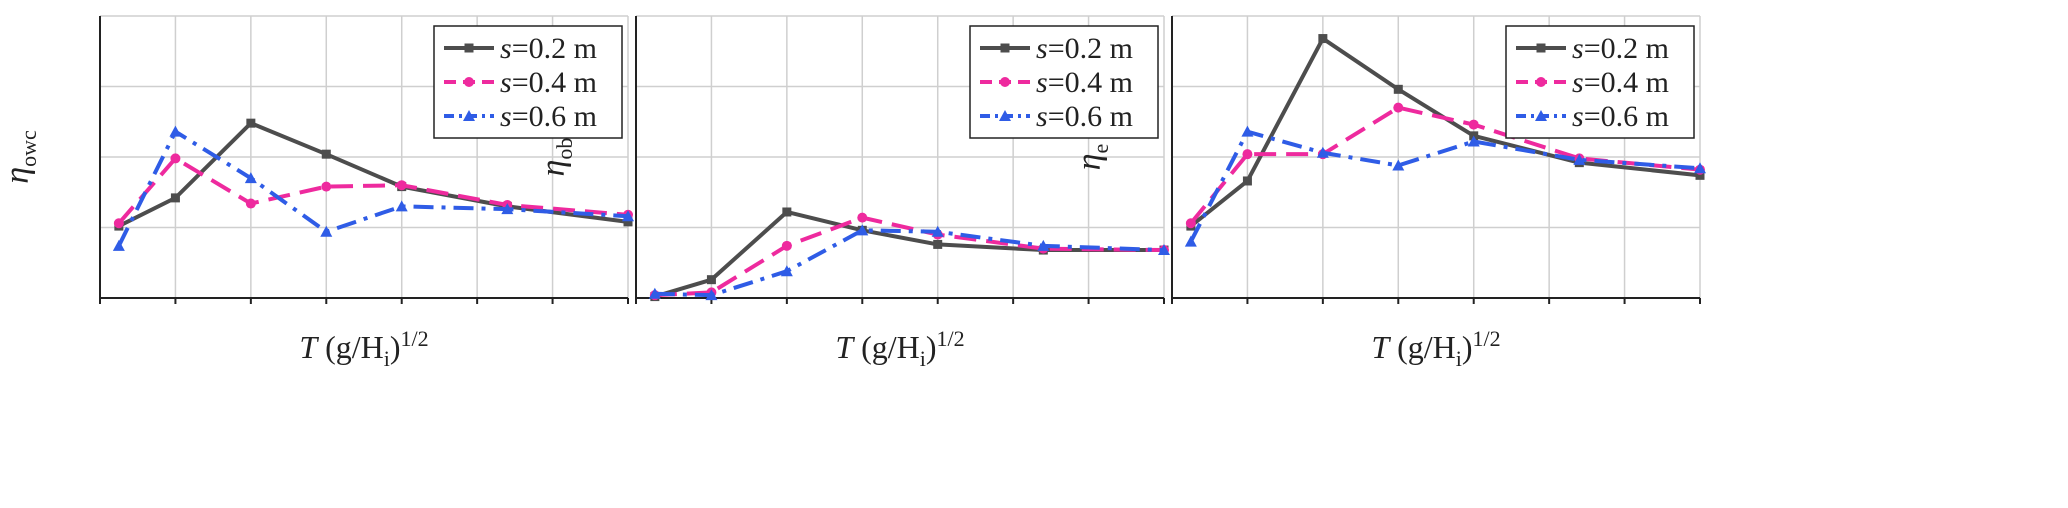 This screenshot has width=2068, height=508. I want to click on y-axis-title: ηob, so click(556, 157).